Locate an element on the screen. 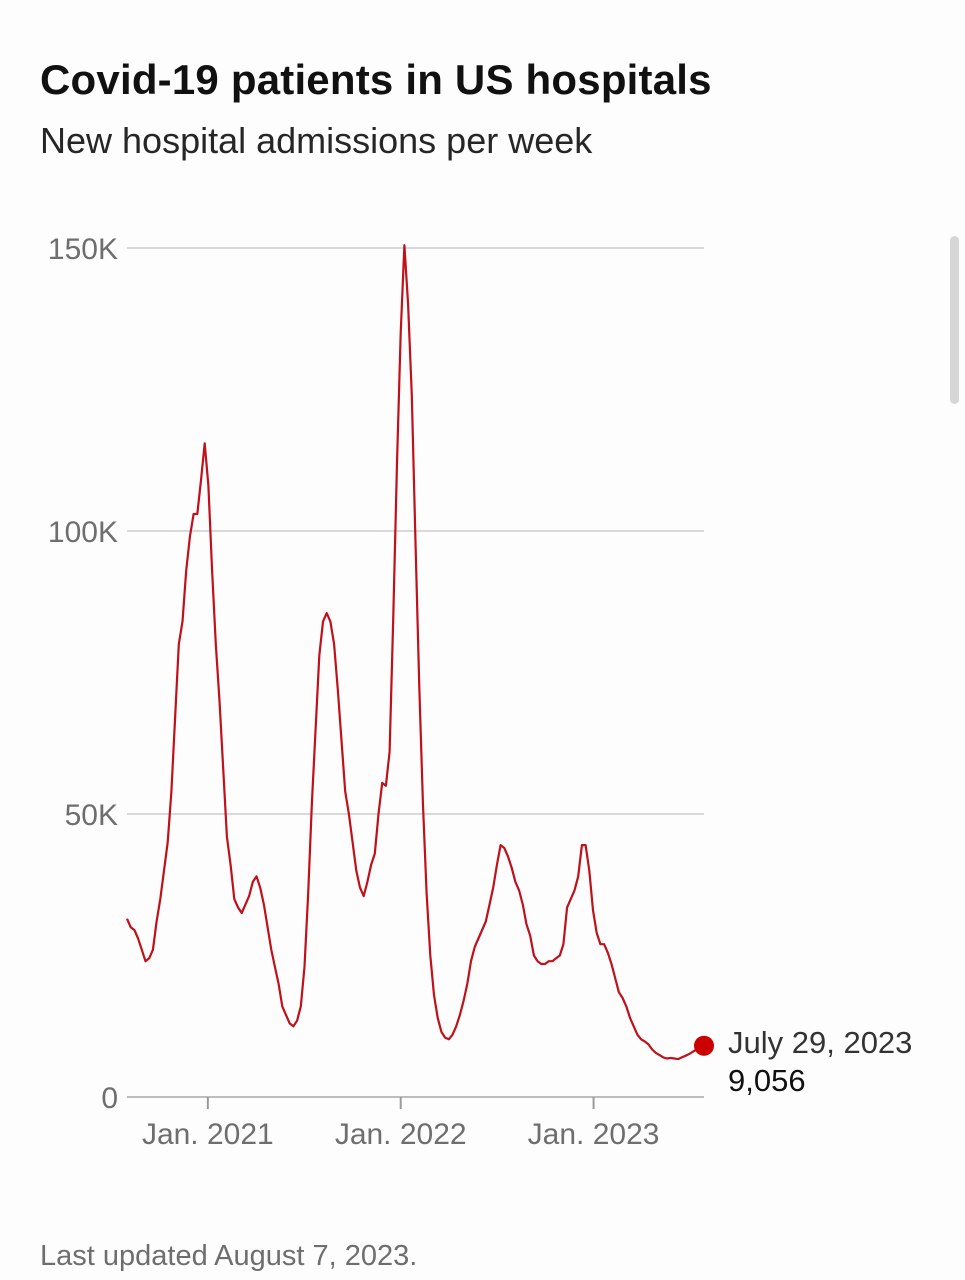 This screenshot has width=965, height=1280. y-tick-label: 150K is located at coordinates (83, 249).